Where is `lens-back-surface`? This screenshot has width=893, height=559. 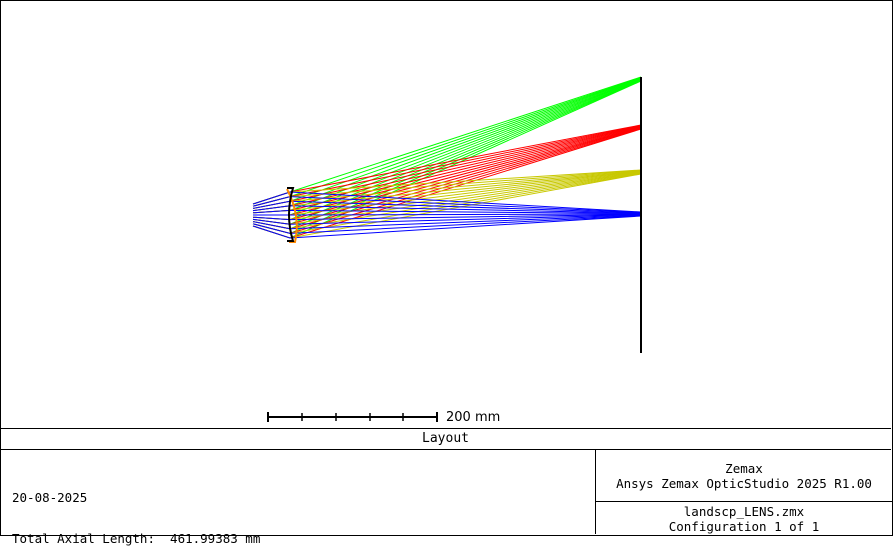 lens-back-surface is located at coordinates (292, 215).